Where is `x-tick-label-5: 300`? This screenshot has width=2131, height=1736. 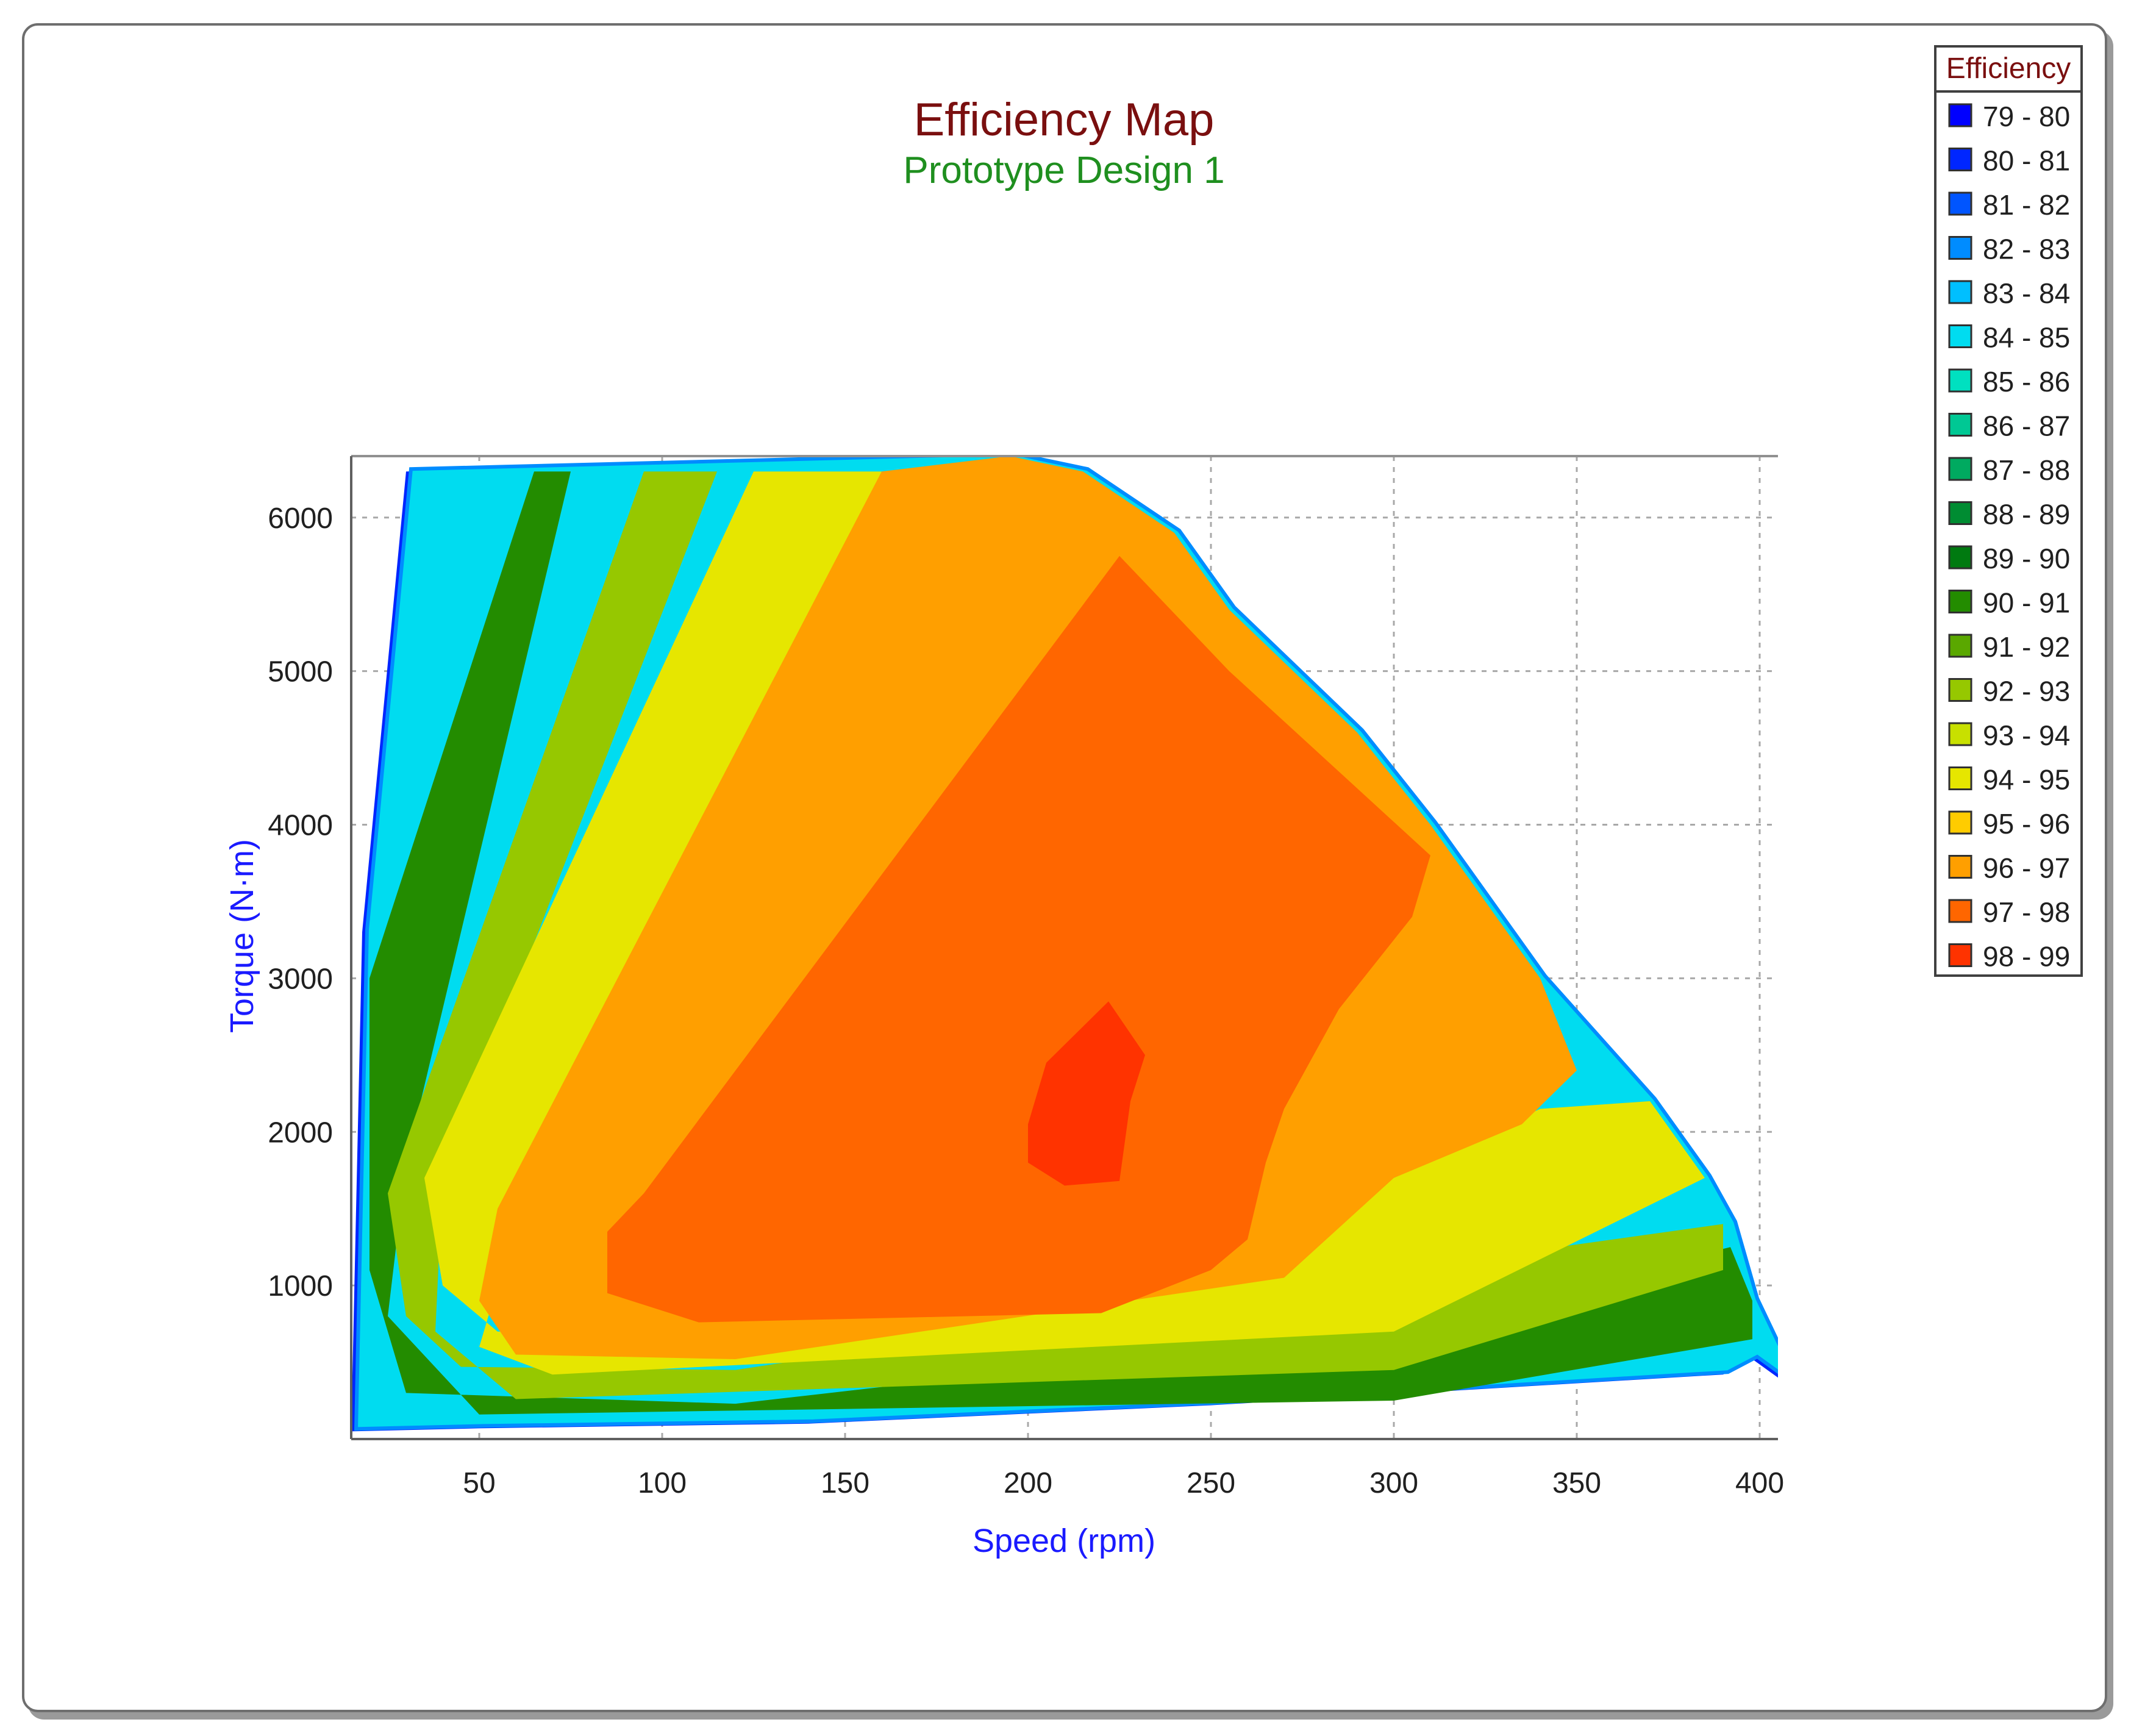
x-tick-label-5: 300 is located at coordinates (1393, 1483).